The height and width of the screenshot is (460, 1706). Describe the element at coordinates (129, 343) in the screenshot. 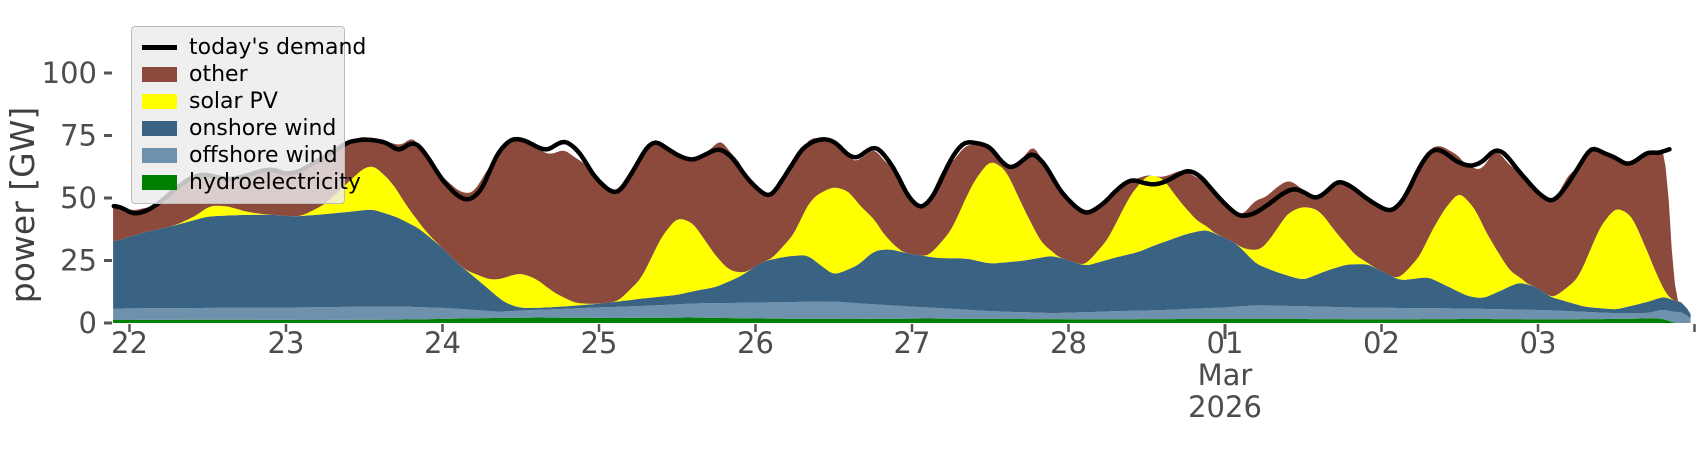

I see `x-tick-label: 22` at that location.